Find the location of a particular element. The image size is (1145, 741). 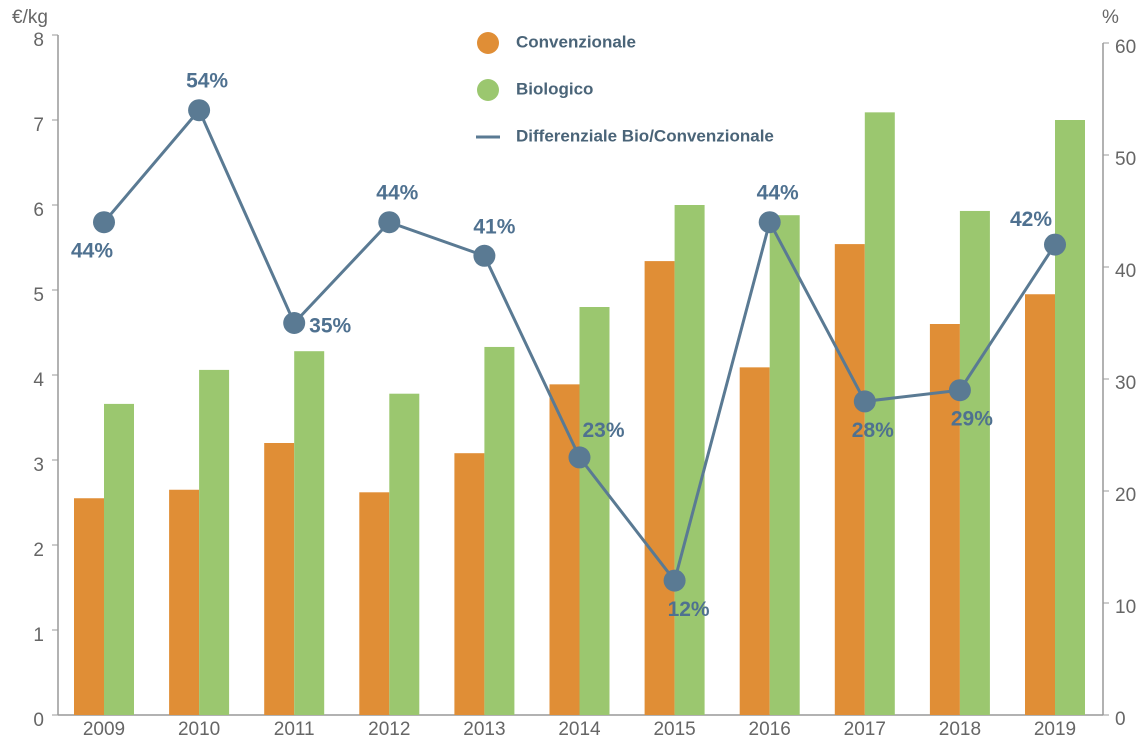

x-tick-label: 2015 is located at coordinates (674, 729).